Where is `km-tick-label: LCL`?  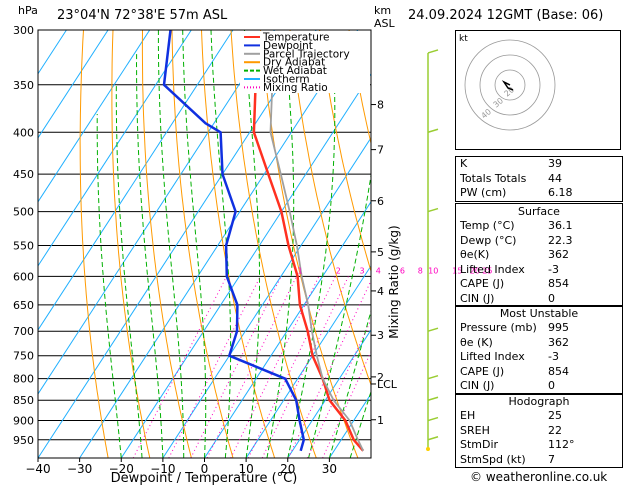
km-tick-label: LCL is located at coordinates (387, 384).